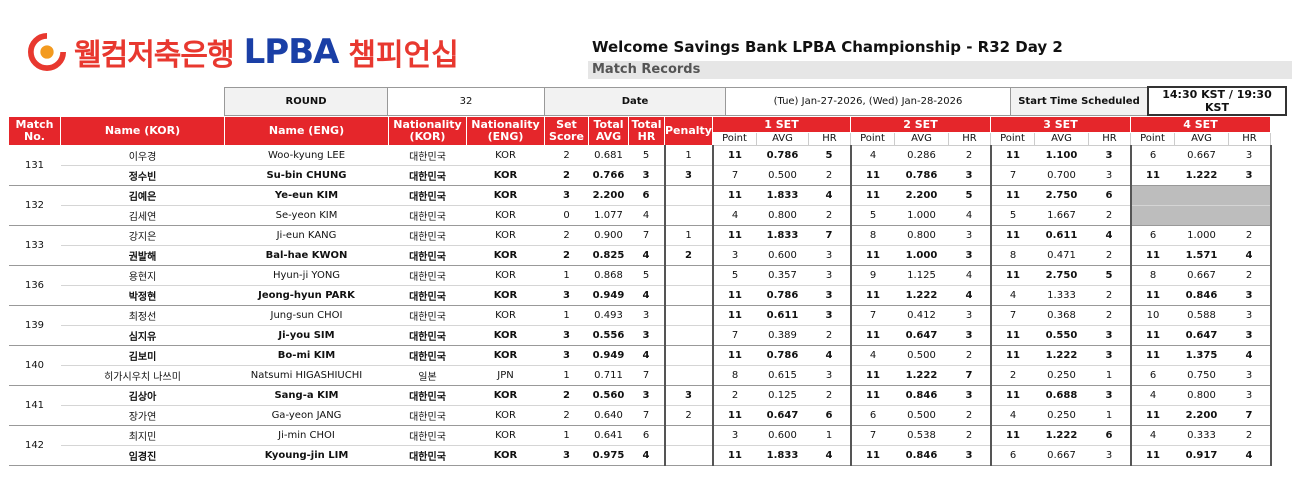  Describe the element at coordinates (1201, 175) in the screenshot. I see `set4-avg: 1.222` at that location.